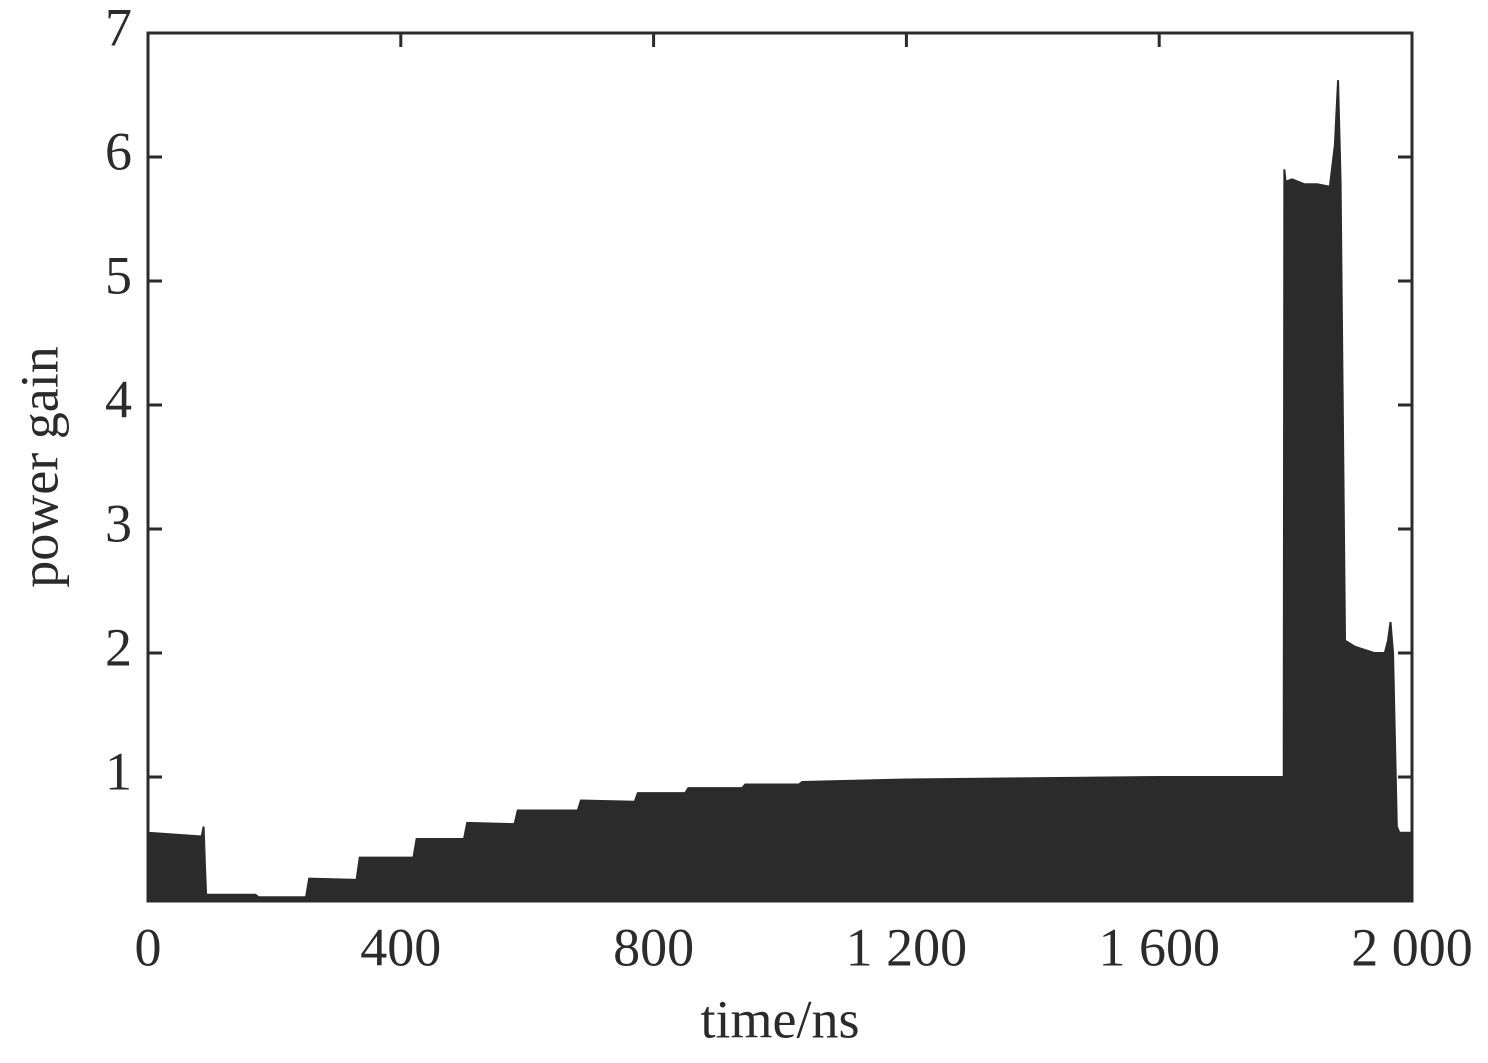 Image resolution: width=1488 pixels, height=1063 pixels. I want to click on y-tick-label: 4, so click(118, 399).